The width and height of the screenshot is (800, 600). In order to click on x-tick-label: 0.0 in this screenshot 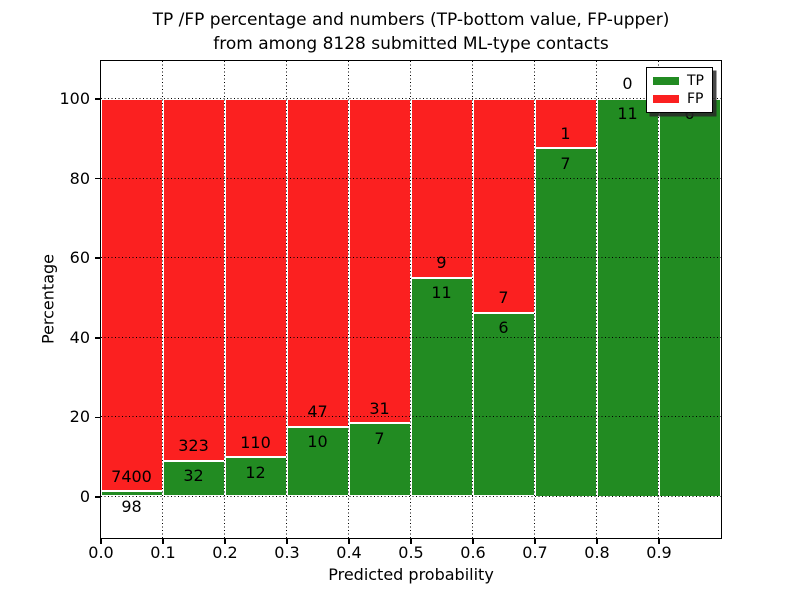, I will do `click(101, 552)`.